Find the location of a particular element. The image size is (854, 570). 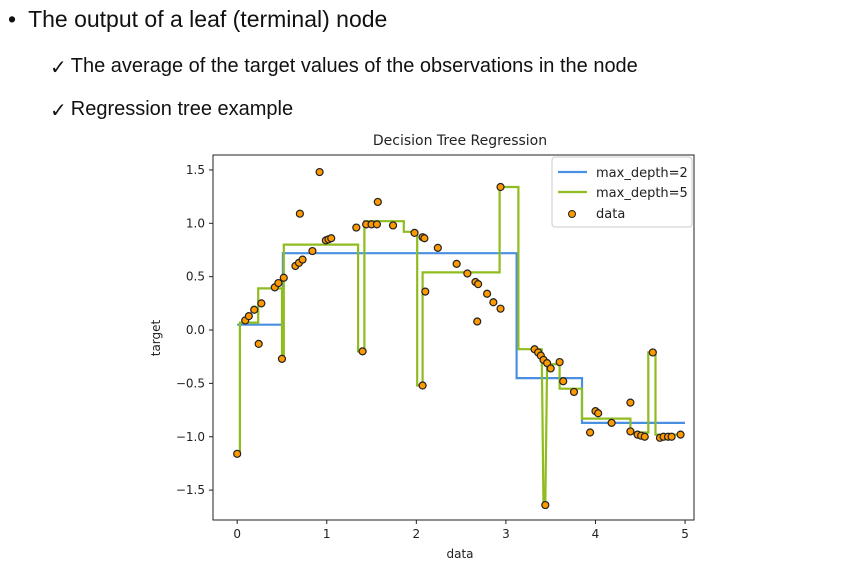

y-tick-label: −0.5 is located at coordinates (190, 383).